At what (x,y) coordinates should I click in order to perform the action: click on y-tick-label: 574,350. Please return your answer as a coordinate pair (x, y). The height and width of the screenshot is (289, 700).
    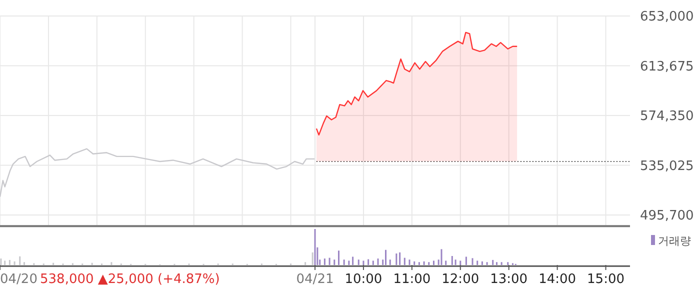
    Looking at the image, I should click on (667, 116).